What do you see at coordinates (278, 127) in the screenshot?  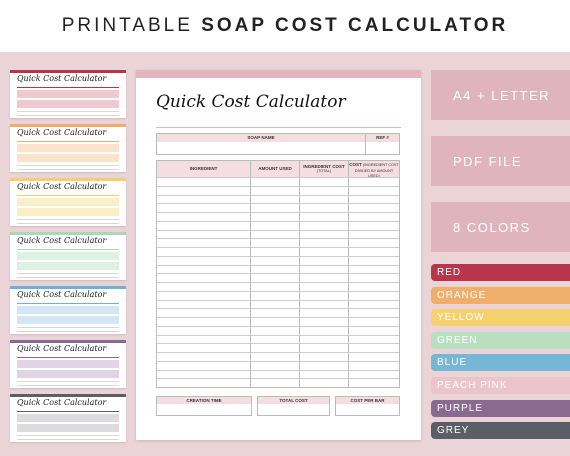 I see `title-rule` at bounding box center [278, 127].